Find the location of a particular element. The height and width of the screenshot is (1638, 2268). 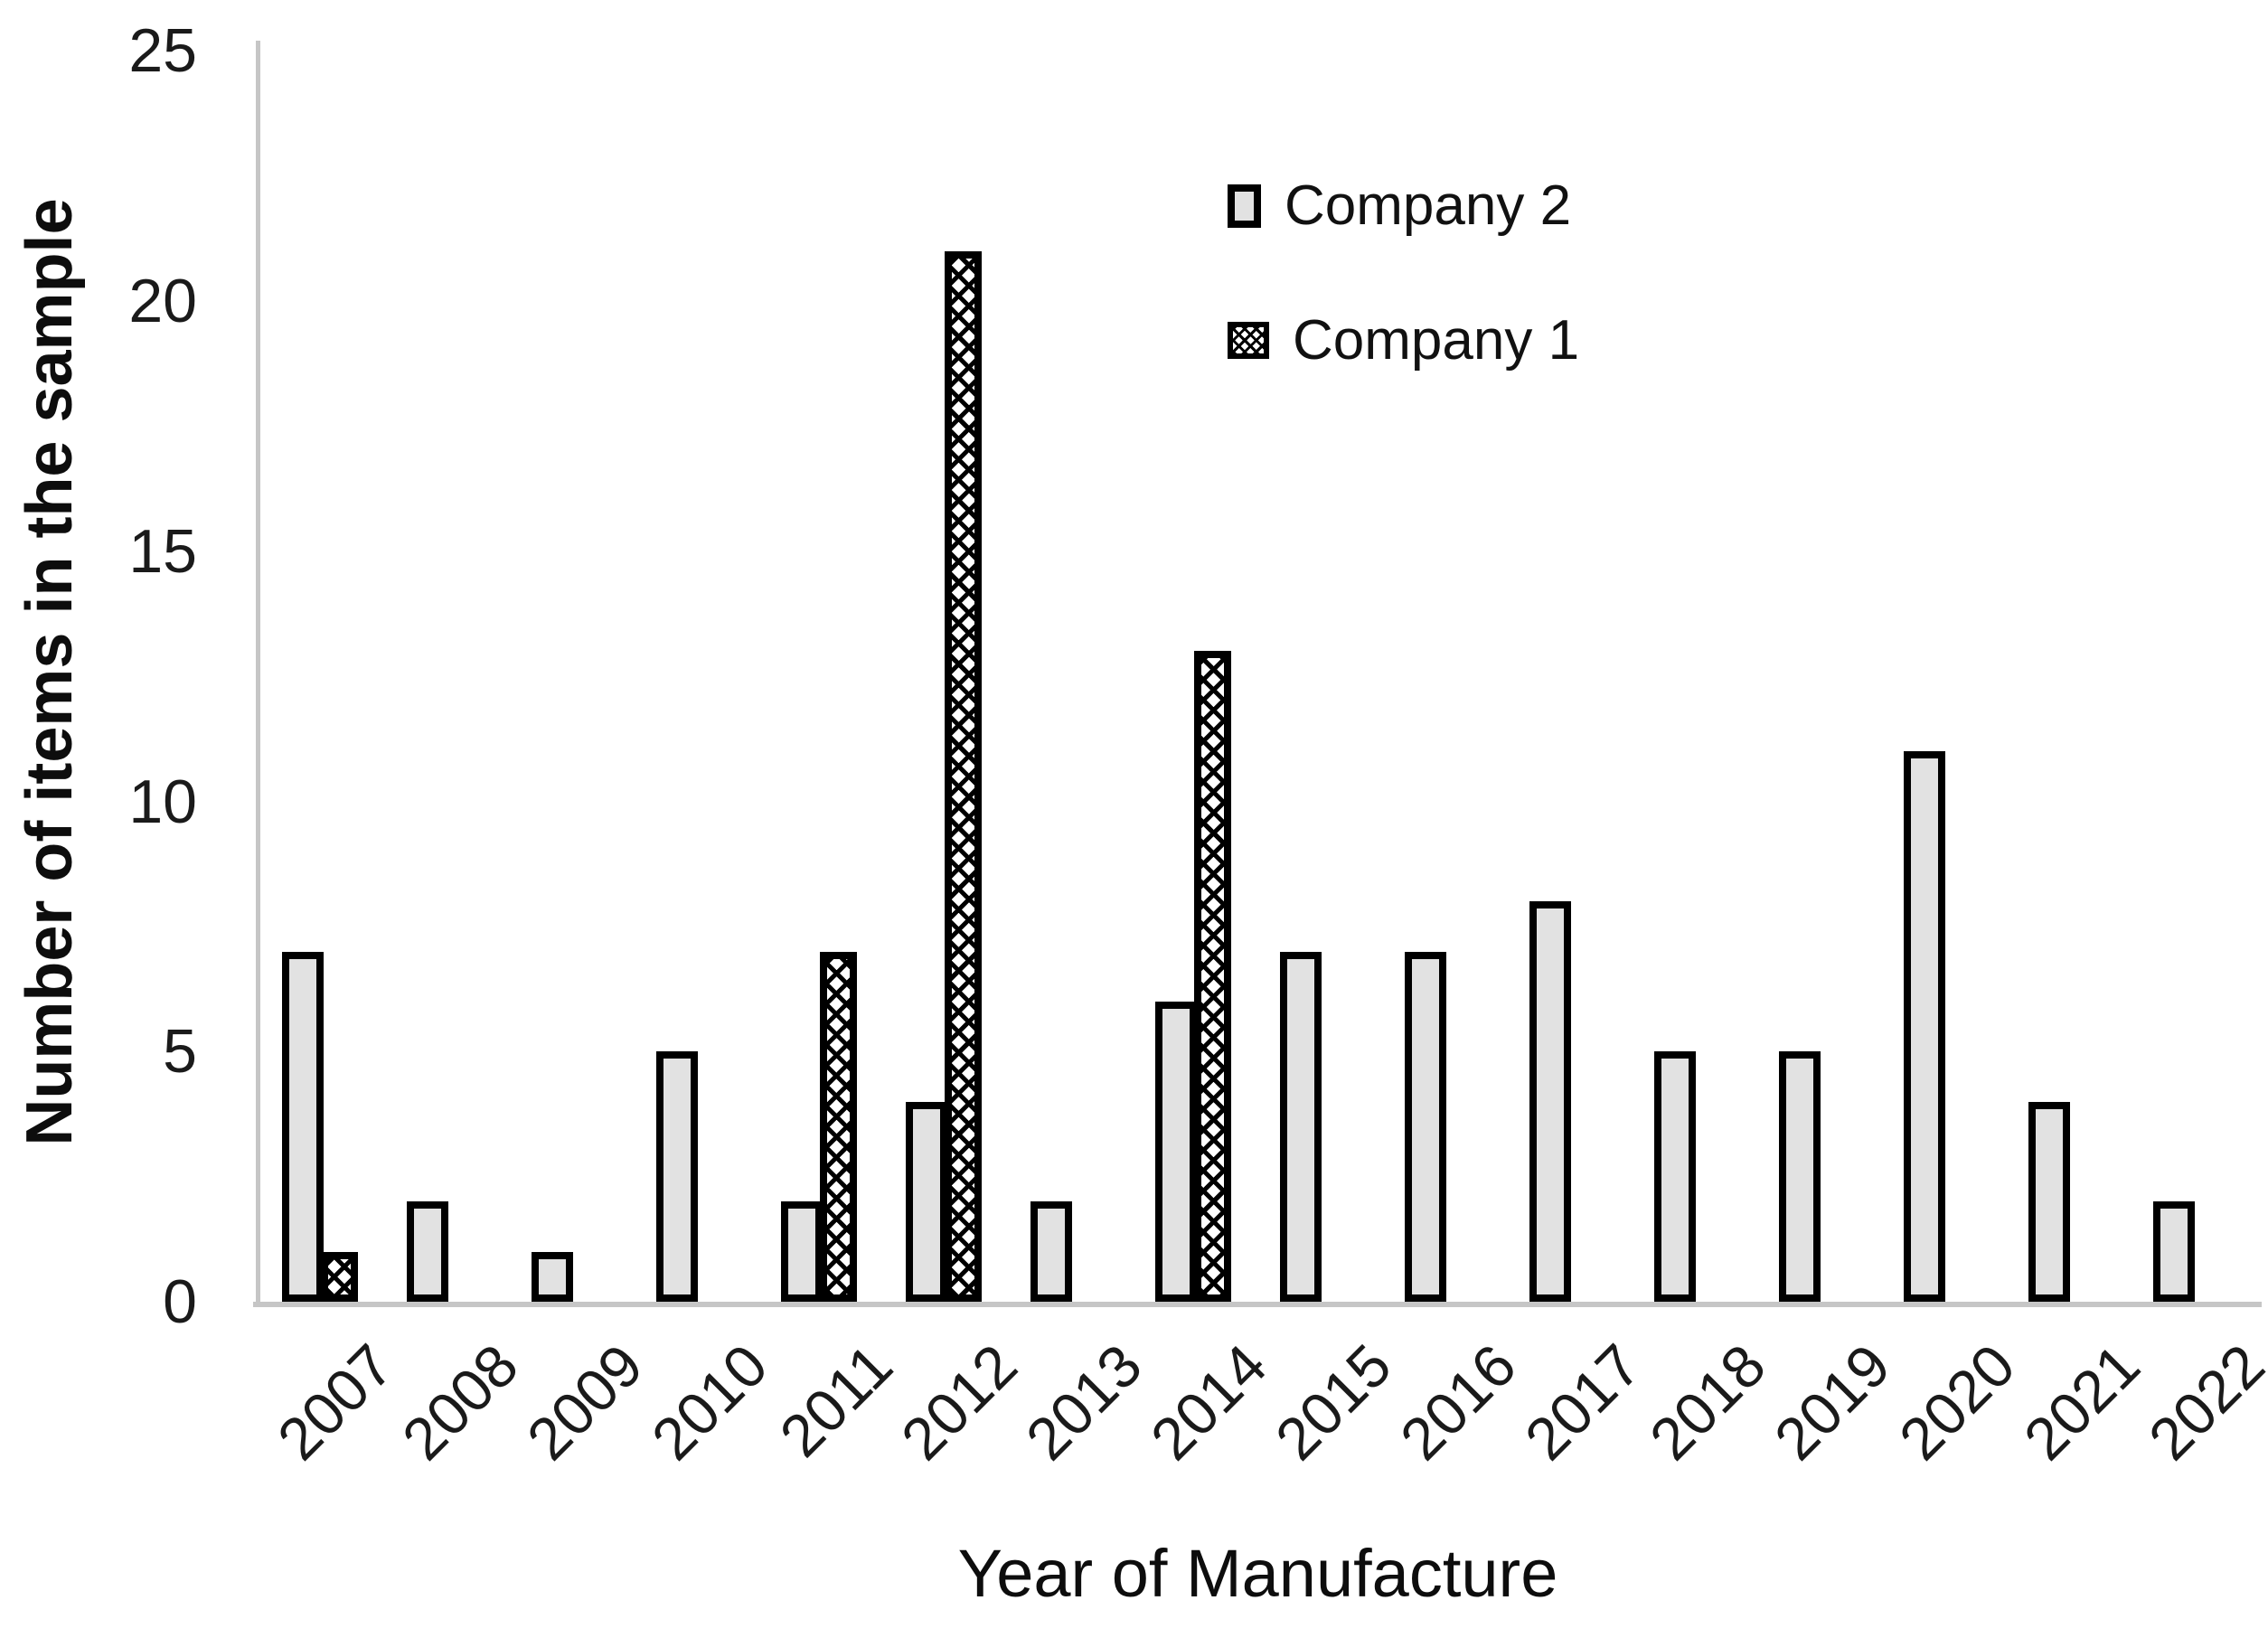

legend-label-company1: Company 1 is located at coordinates (1436, 340).